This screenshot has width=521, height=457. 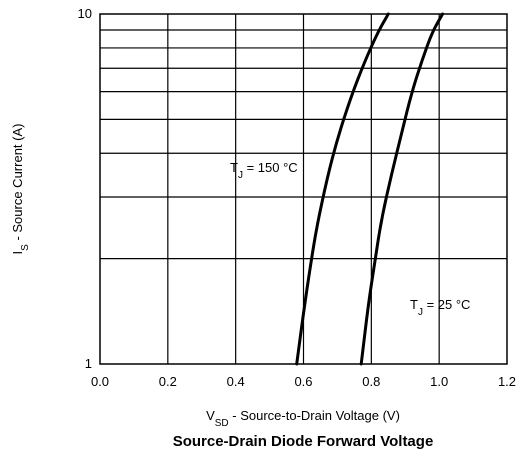 I want to click on x-tick-label: 1.2, so click(x=507, y=381).